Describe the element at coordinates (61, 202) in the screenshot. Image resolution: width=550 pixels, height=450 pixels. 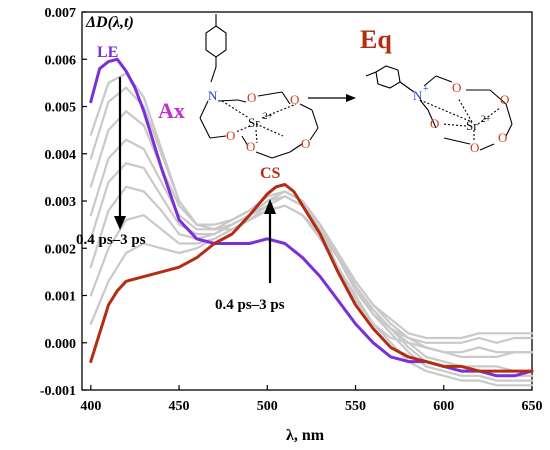
I see `y-tick-label: 0.003` at that location.